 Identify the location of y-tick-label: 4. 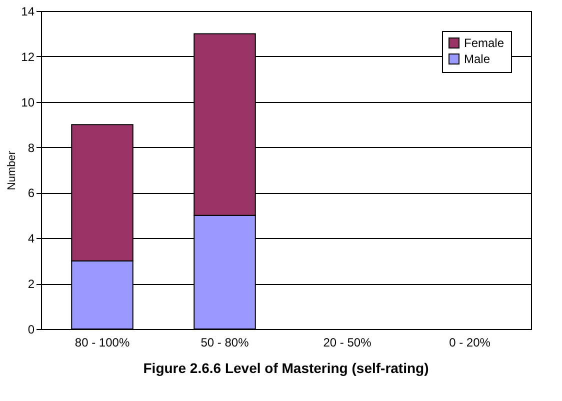
(31, 239).